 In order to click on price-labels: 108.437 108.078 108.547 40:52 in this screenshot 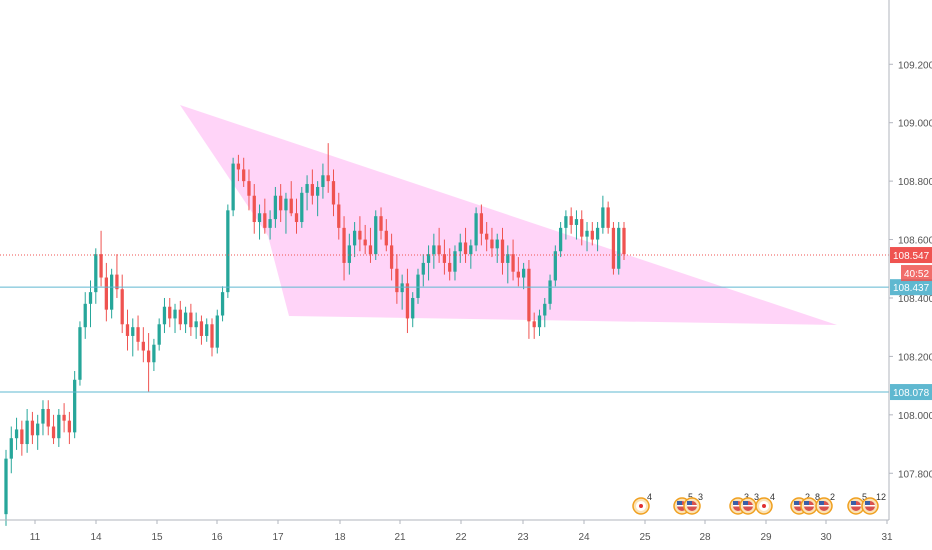, I will do `click(911, 324)`.